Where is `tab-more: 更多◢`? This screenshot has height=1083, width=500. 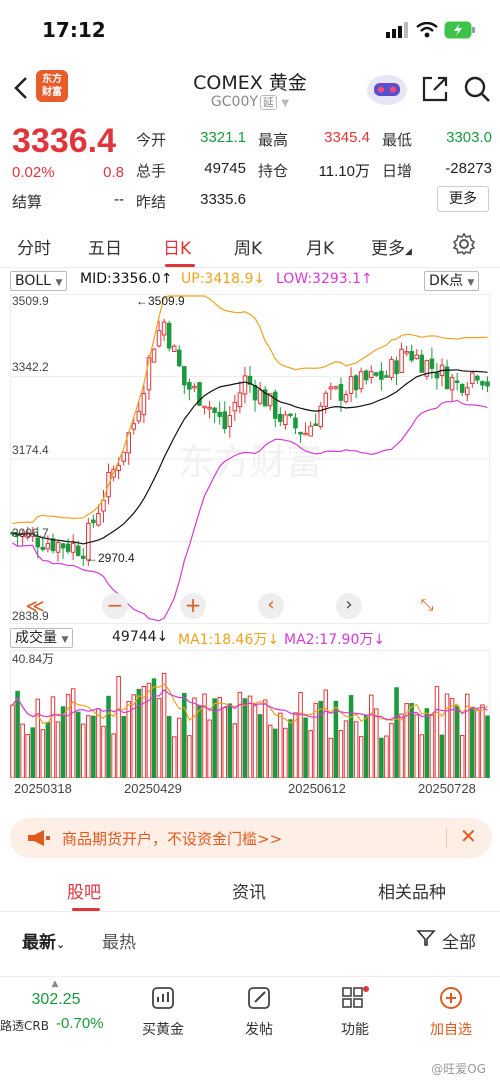
tab-more: 更多◢ is located at coordinates (391, 249).